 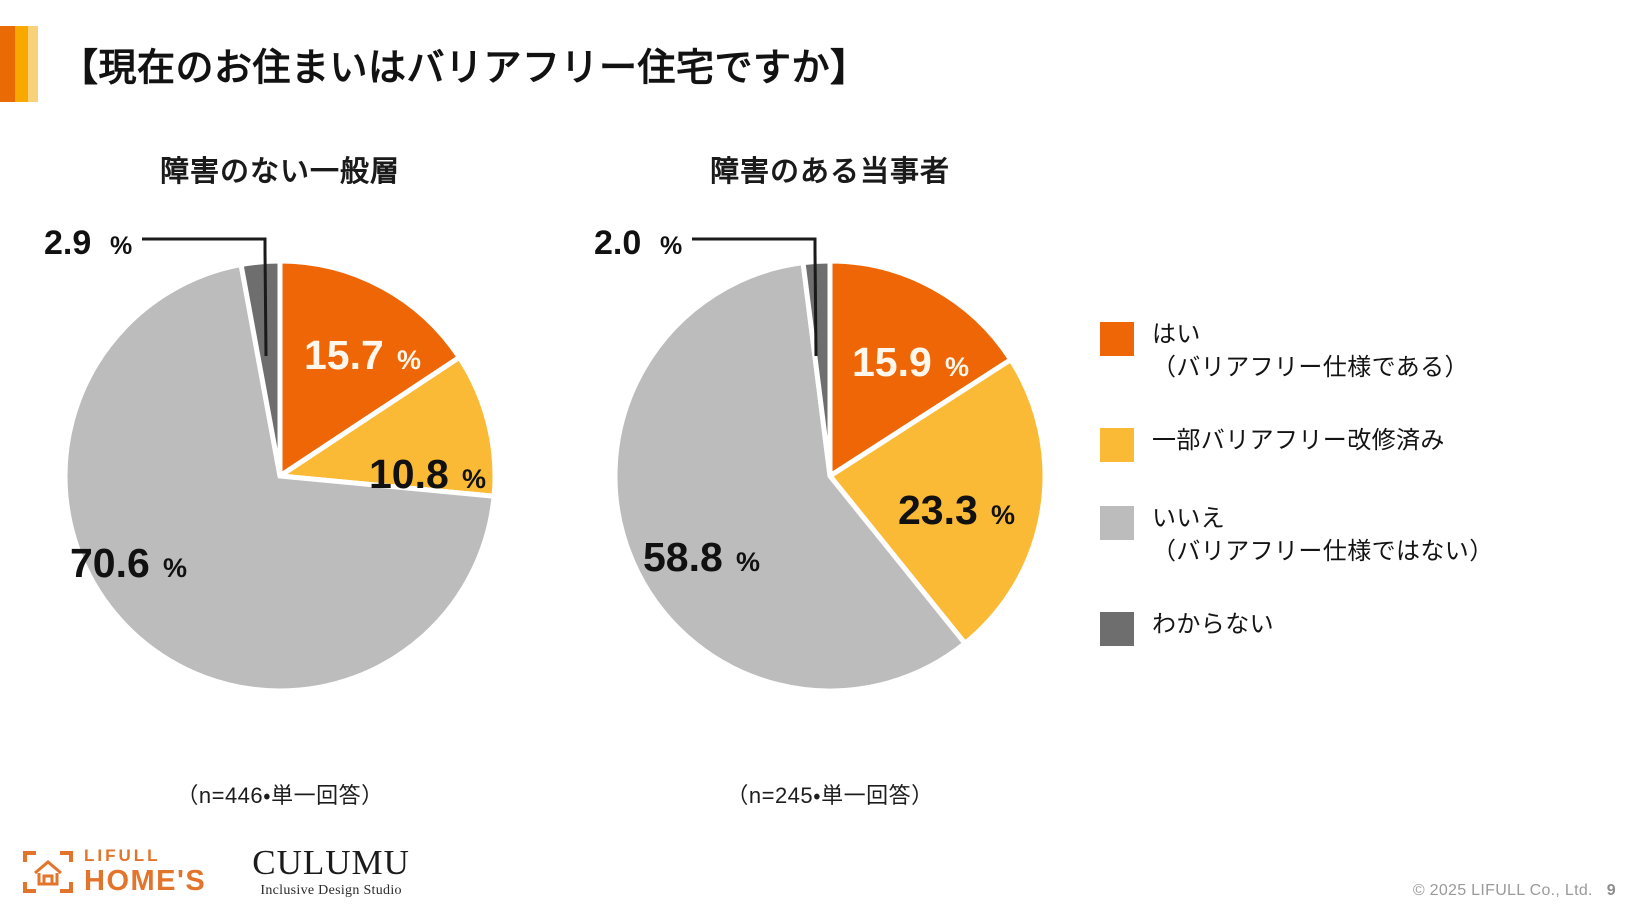 What do you see at coordinates (110, 563) in the screenshot?
I see `slice-label-no-general: 70.6` at bounding box center [110, 563].